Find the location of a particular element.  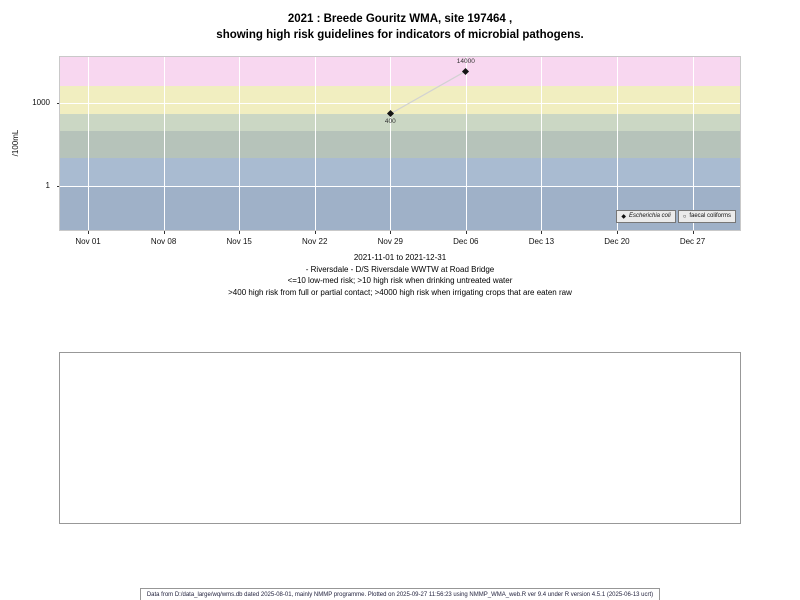

x-tick-label: Nov 08 is located at coordinates (163, 241).